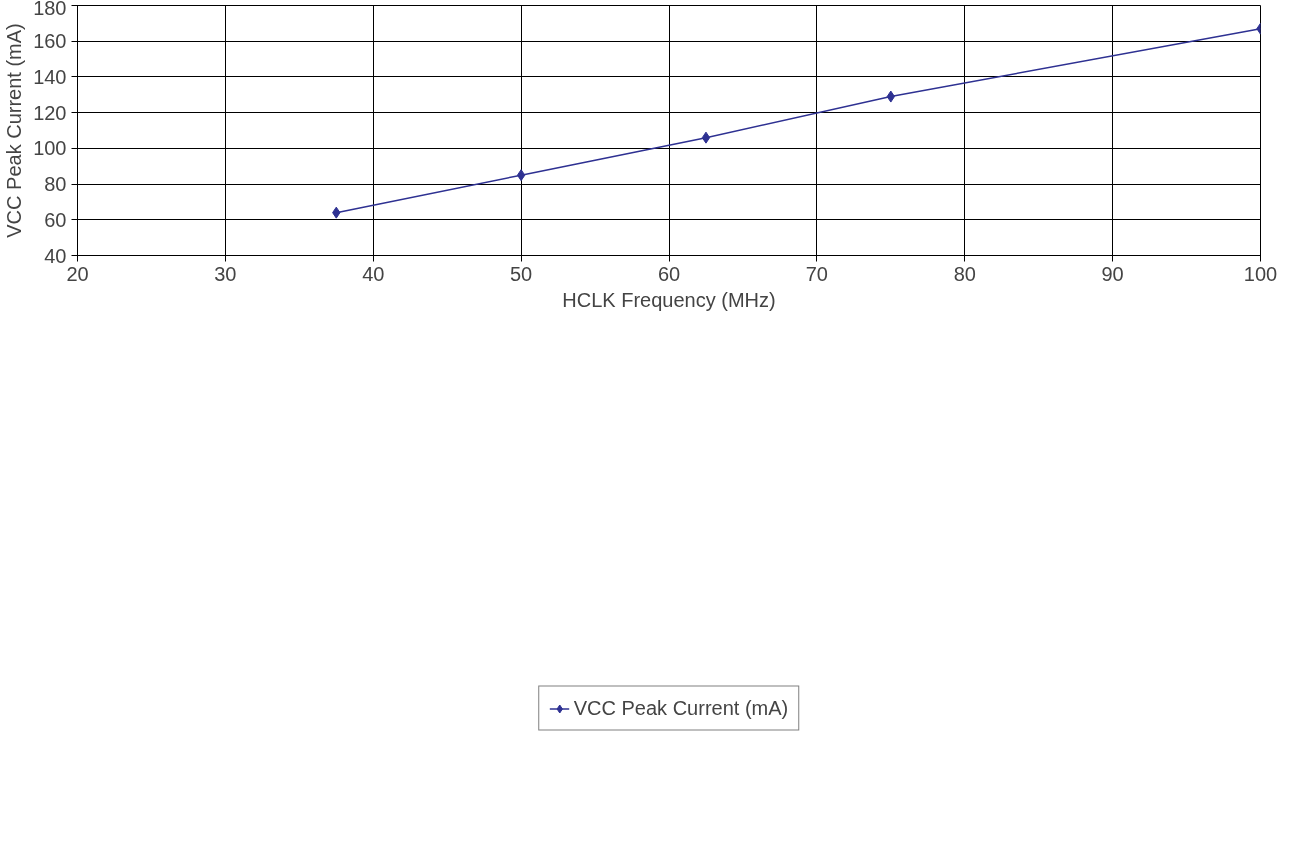  I want to click on y-tick-label: 180, so click(50, 9).